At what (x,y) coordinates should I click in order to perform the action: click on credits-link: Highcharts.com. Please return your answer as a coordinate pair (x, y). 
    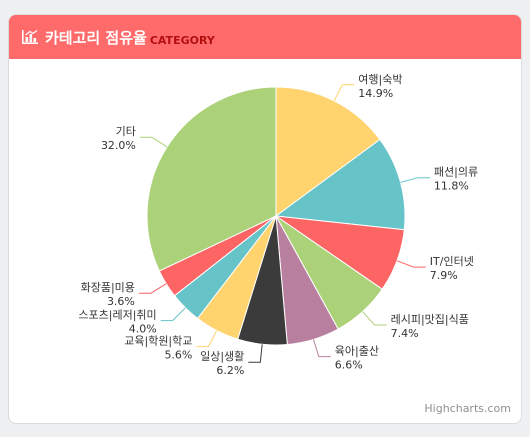
    Looking at the image, I should click on (467, 408).